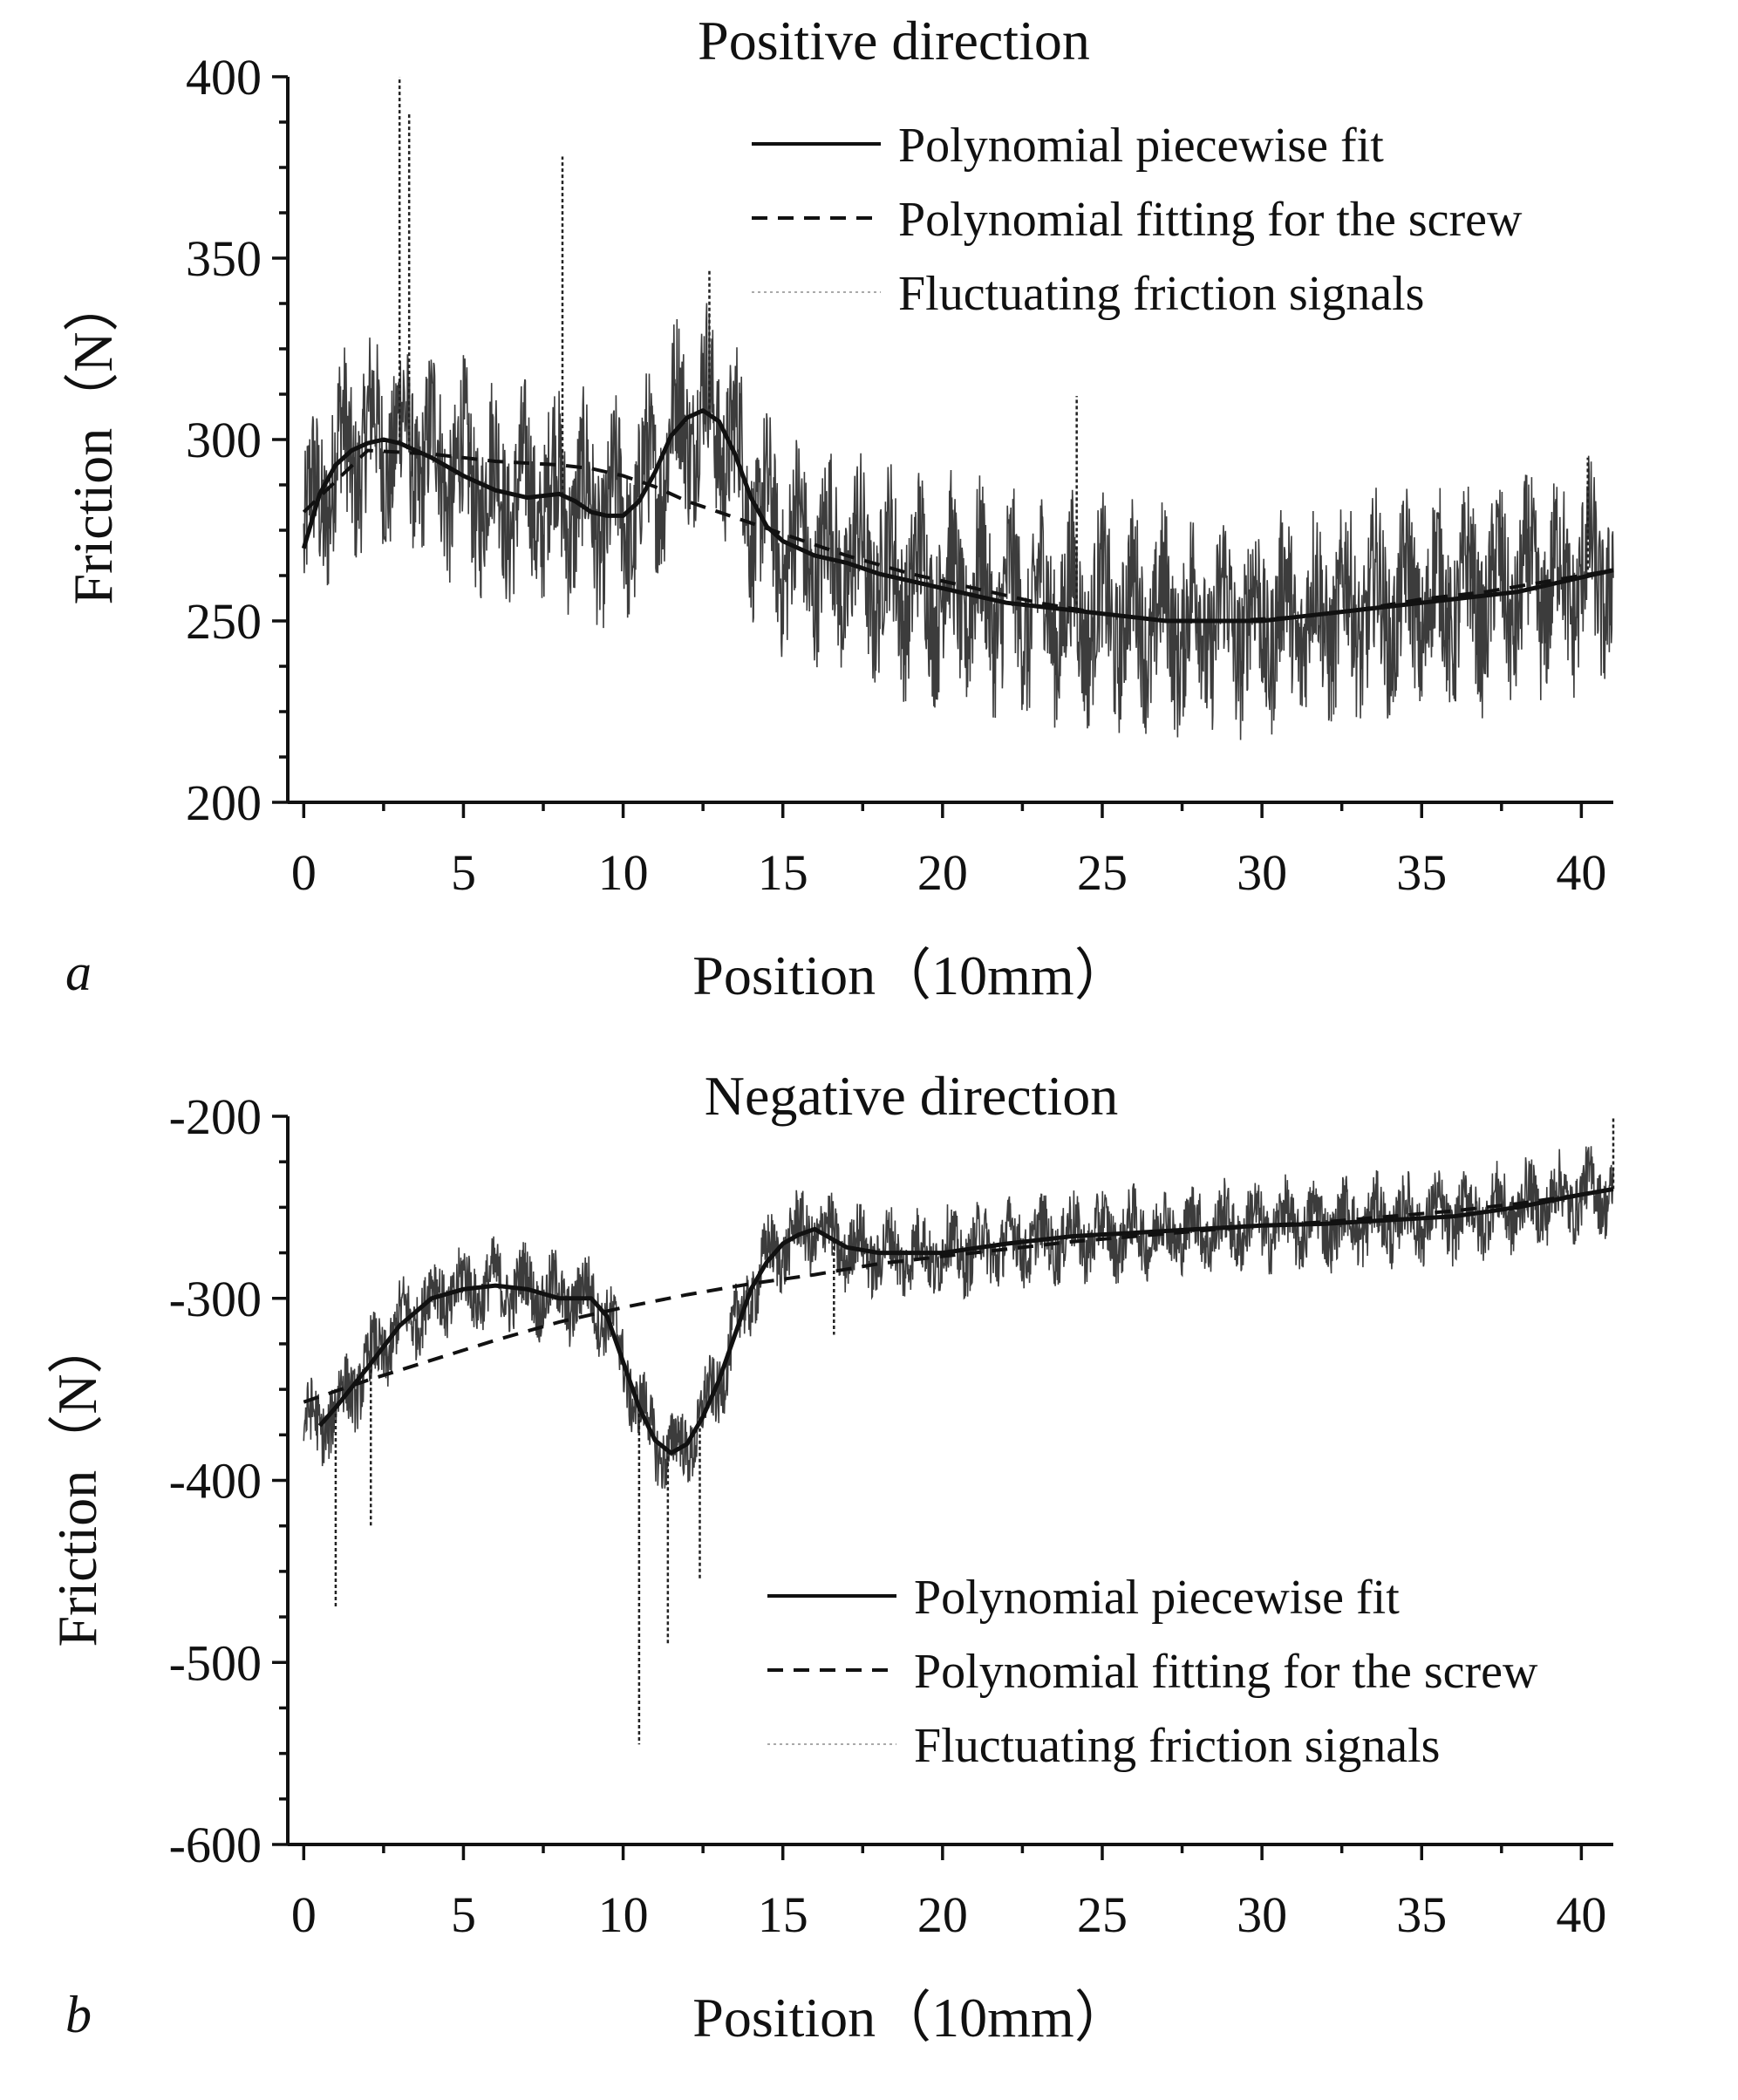 The height and width of the screenshot is (2100, 1738). I want to click on x-tick-label-b-2: 10, so click(623, 1915).